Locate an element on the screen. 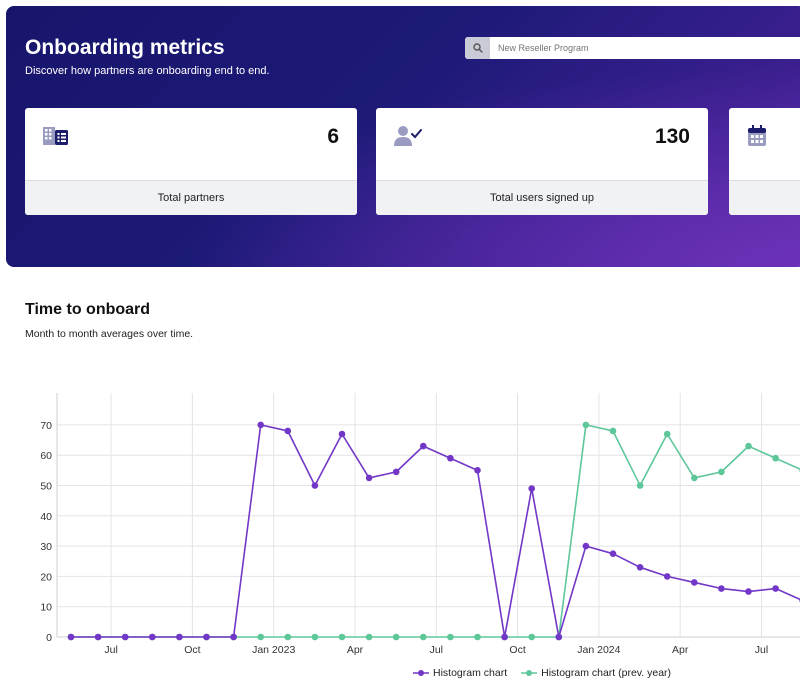 The height and width of the screenshot is (690, 800). legend-item-secondary: Histogram chart (prev. year) is located at coordinates (596, 673).